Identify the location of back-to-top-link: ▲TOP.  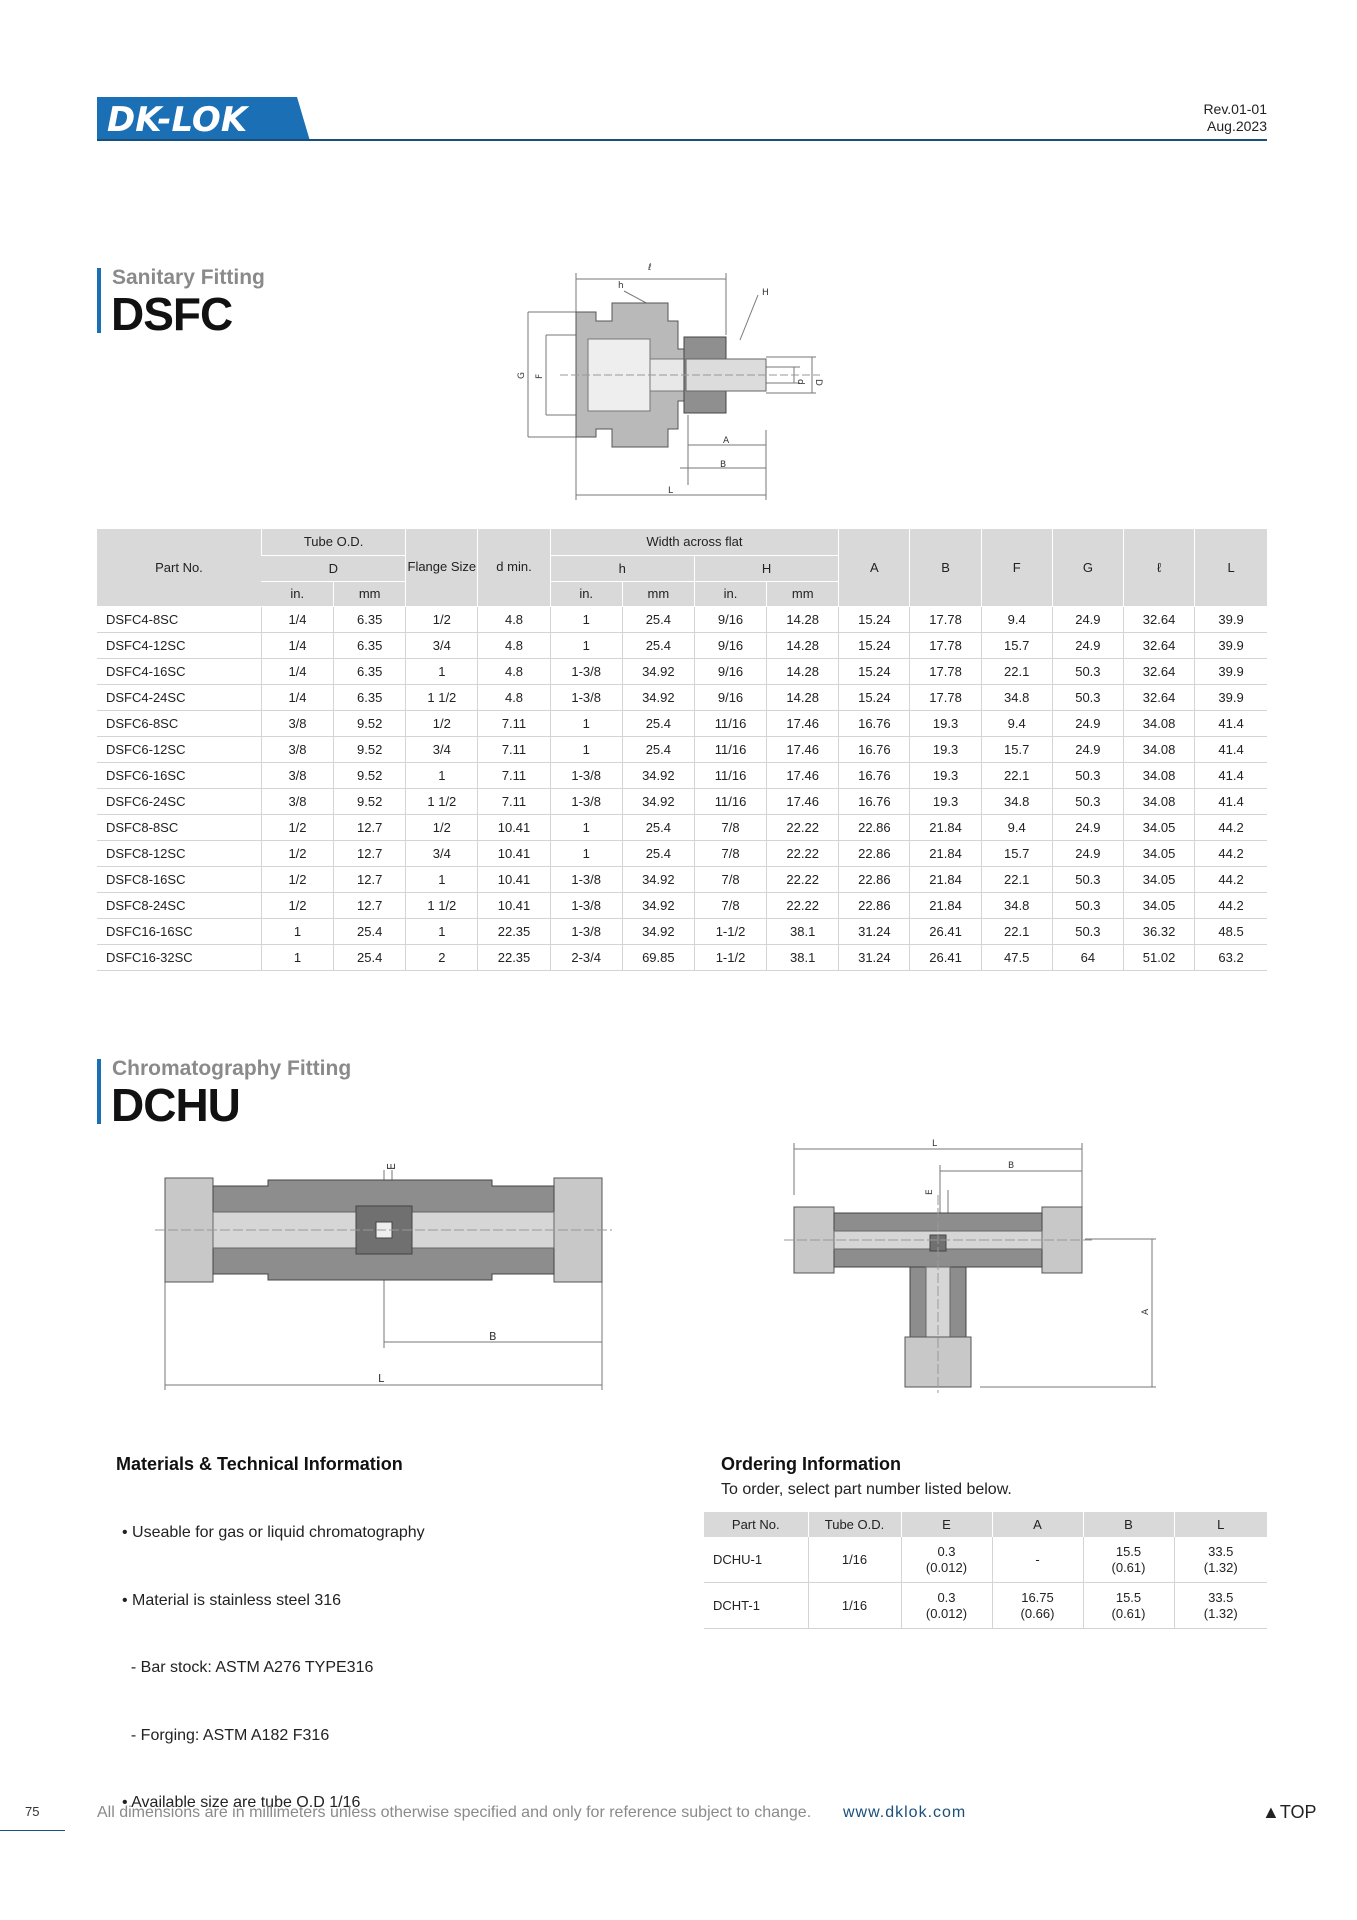
(1289, 1812).